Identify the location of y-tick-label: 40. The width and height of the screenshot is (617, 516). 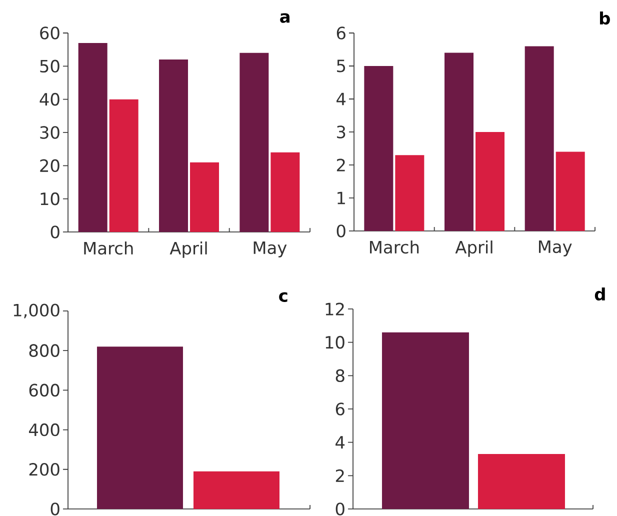
(50, 99).